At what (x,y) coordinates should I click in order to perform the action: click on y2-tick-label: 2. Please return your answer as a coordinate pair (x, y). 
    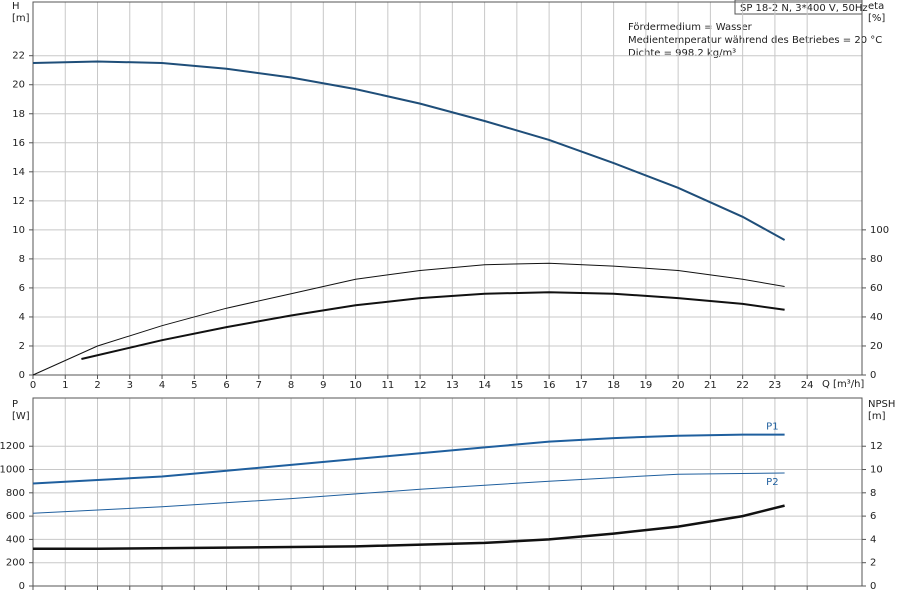
    Looking at the image, I should click on (873, 563).